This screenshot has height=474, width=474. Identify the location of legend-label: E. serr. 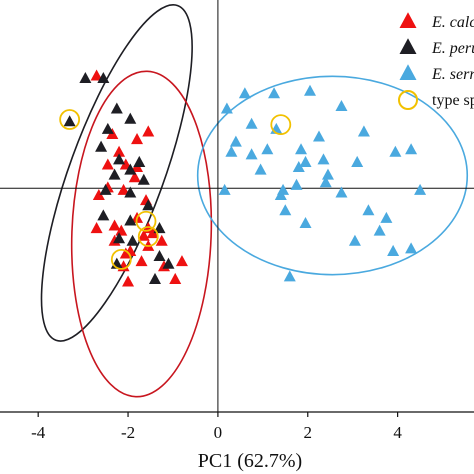
(452, 74).